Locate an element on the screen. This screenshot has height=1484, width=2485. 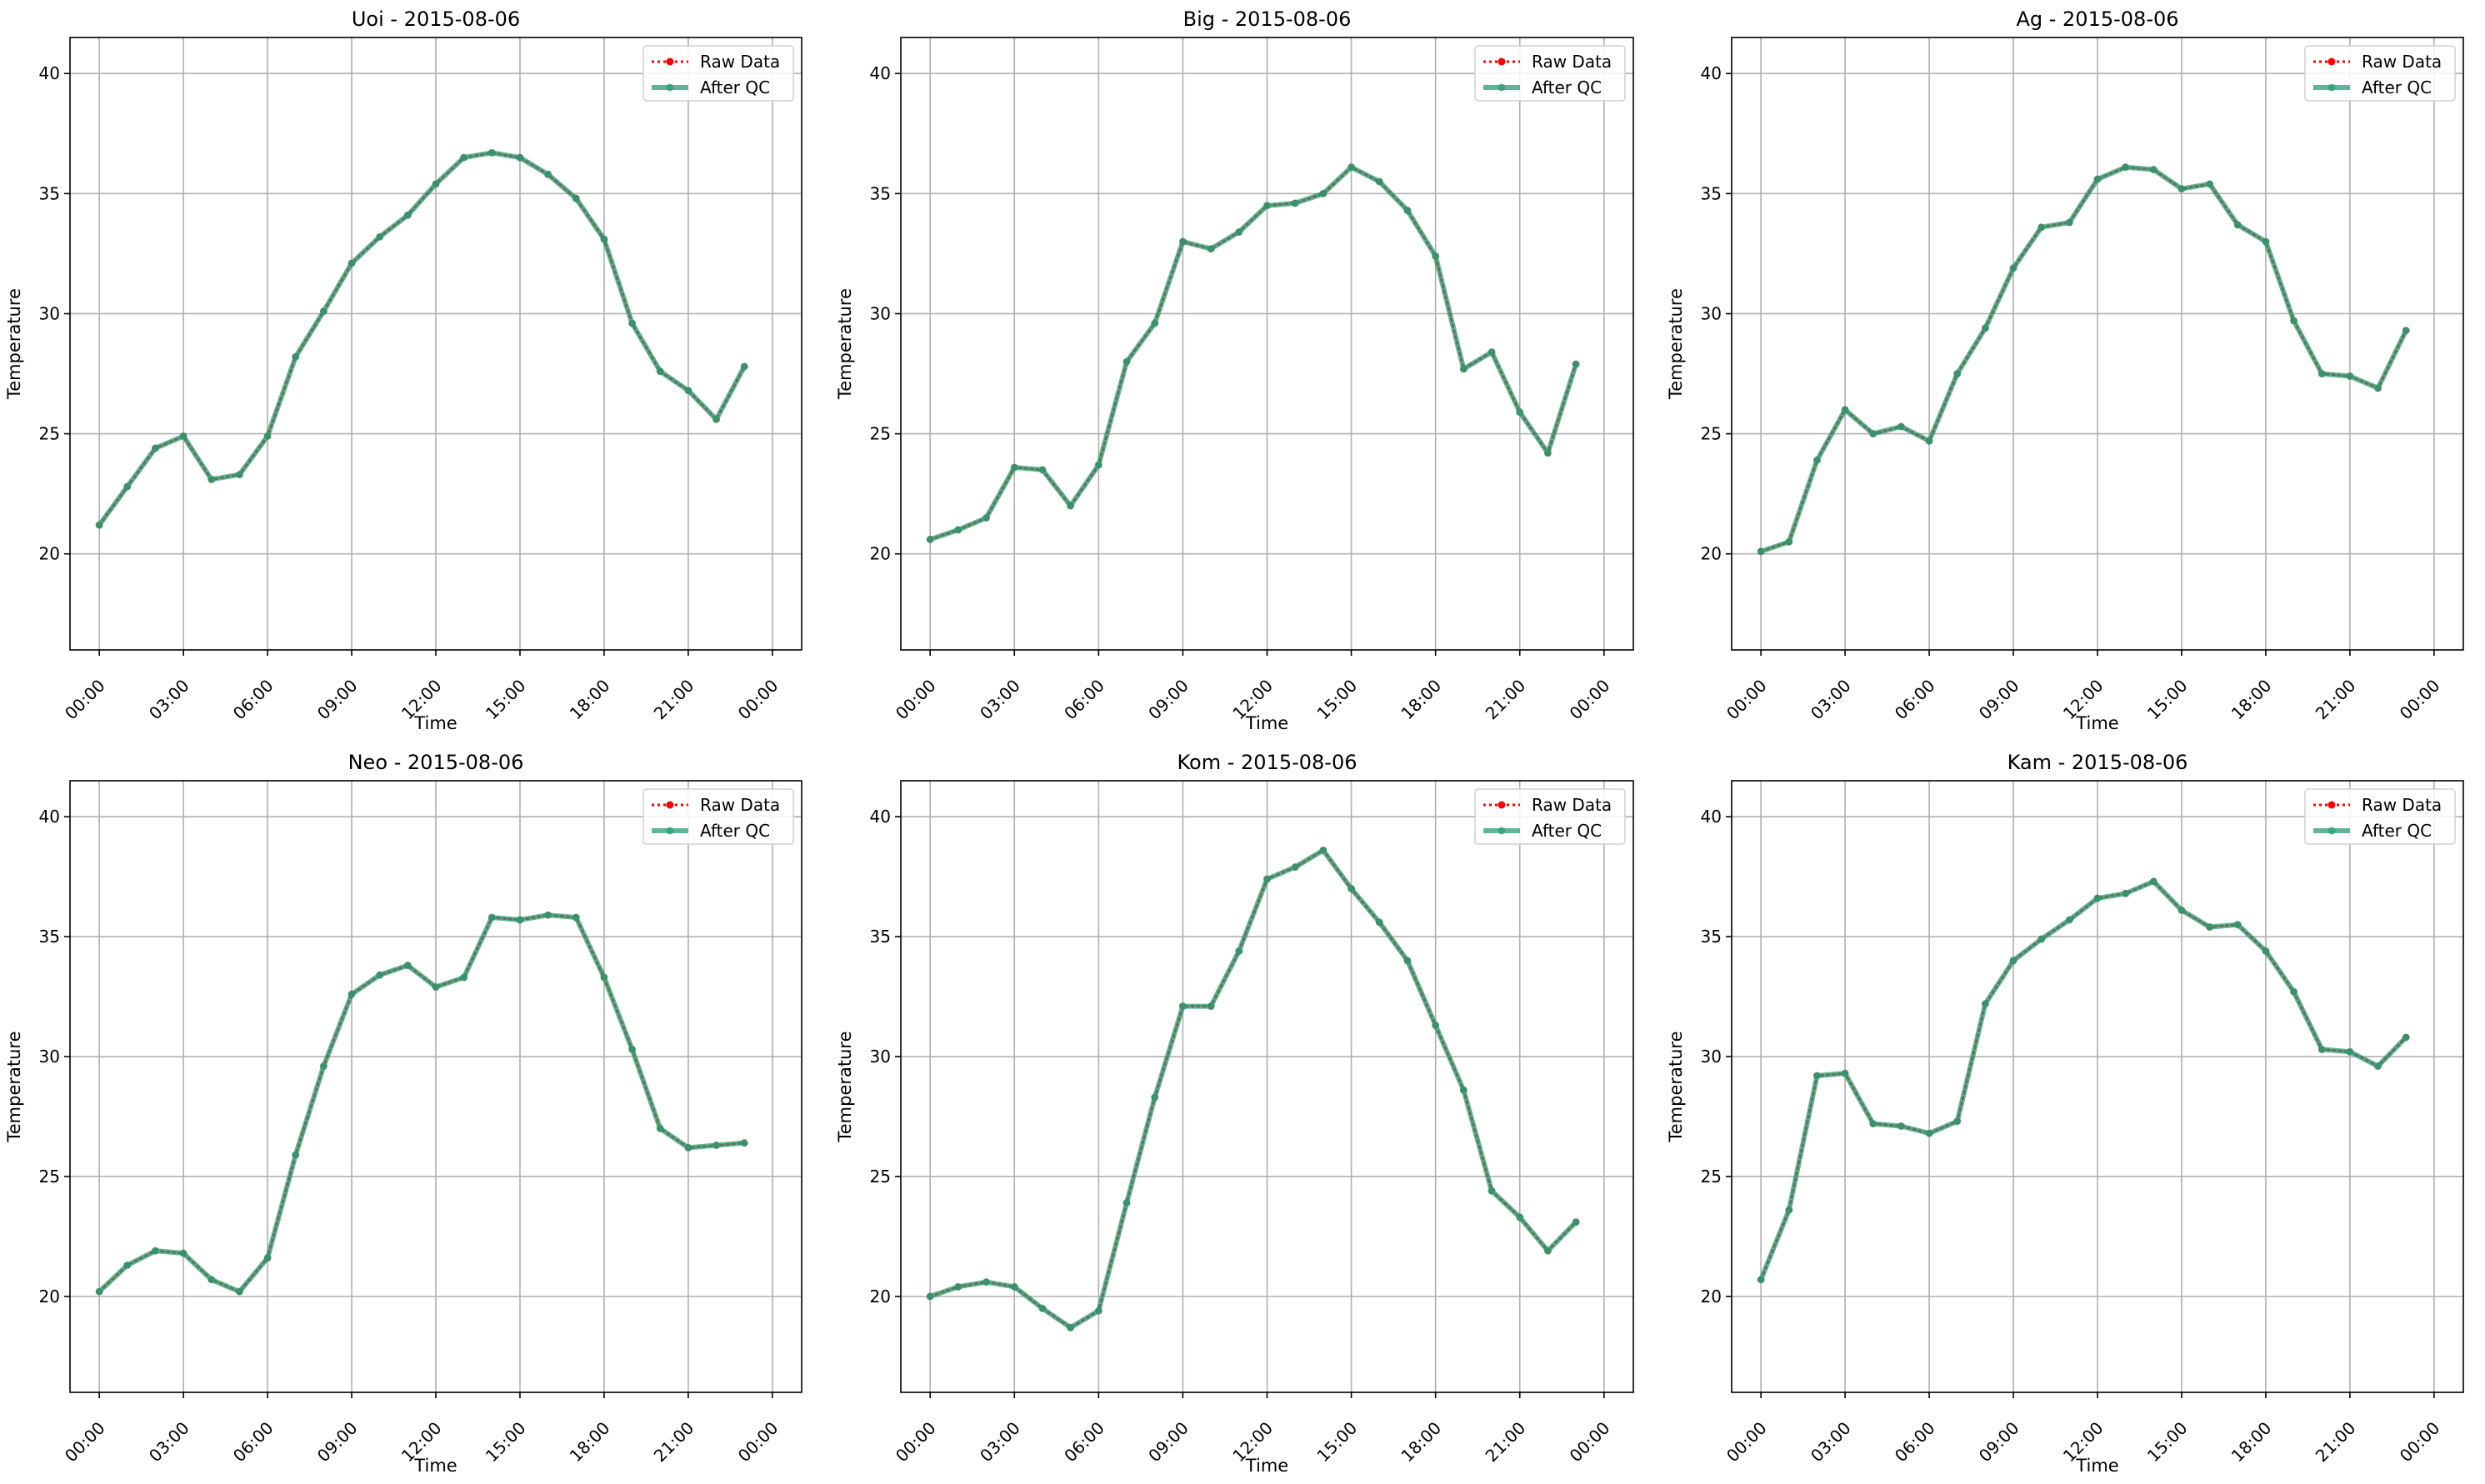
y-tick-label: 25 is located at coordinates (49, 434).